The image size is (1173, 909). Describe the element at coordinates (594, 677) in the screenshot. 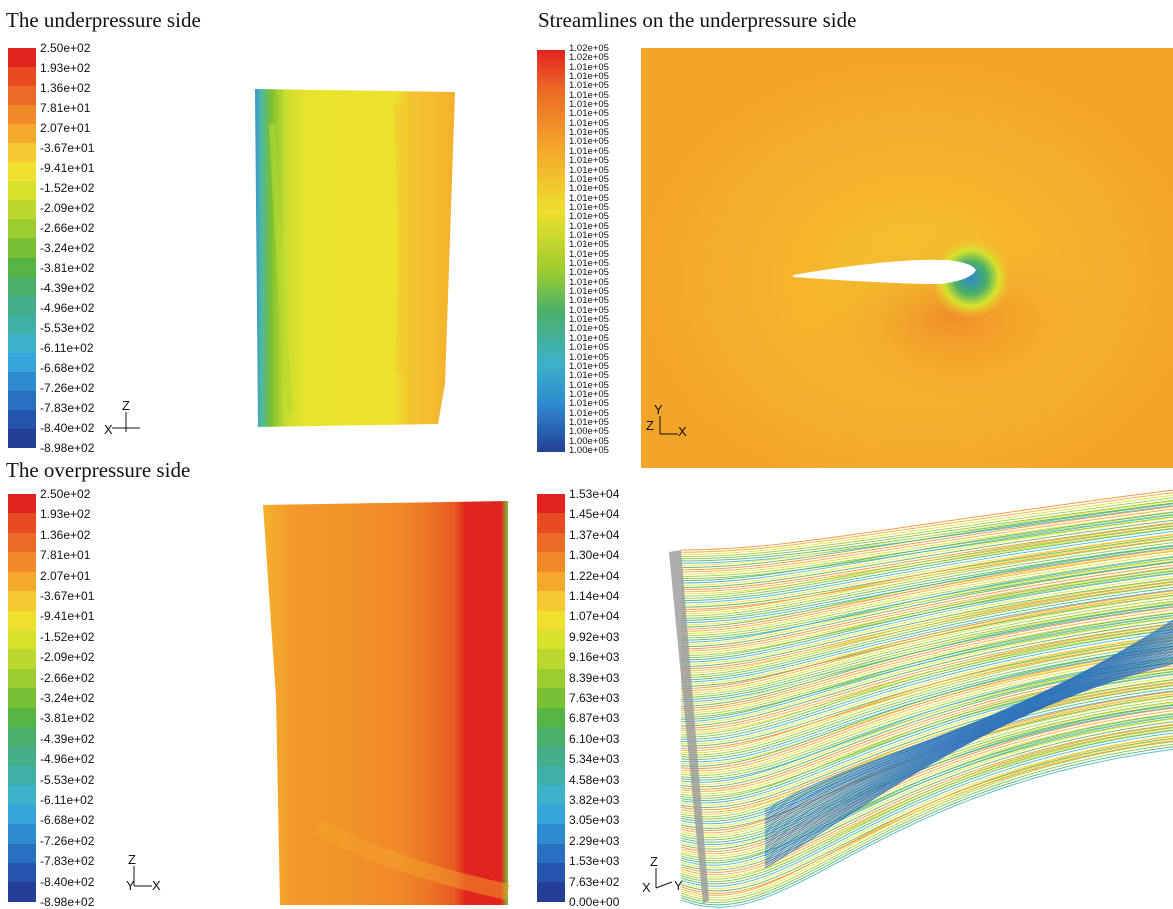

I see `legend-tick-label: 8.39e+03` at that location.